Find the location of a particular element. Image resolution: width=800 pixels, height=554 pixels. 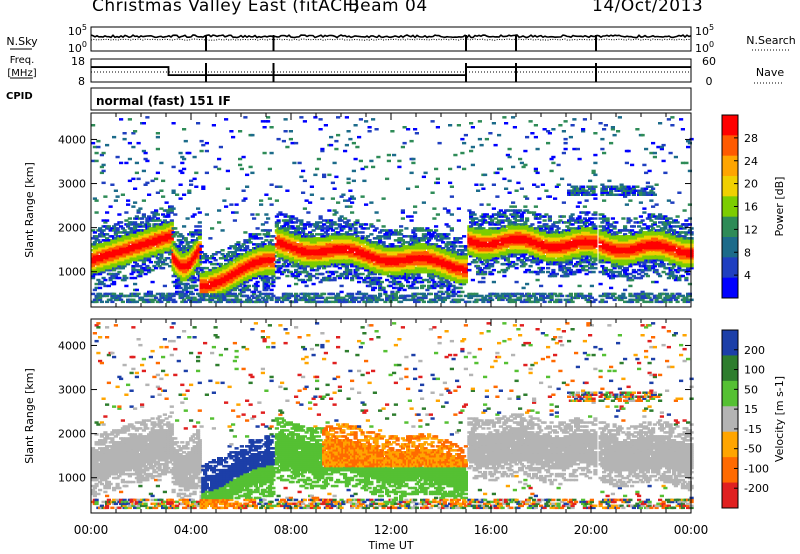

power-cell-2024 is located at coordinates (248, 264).